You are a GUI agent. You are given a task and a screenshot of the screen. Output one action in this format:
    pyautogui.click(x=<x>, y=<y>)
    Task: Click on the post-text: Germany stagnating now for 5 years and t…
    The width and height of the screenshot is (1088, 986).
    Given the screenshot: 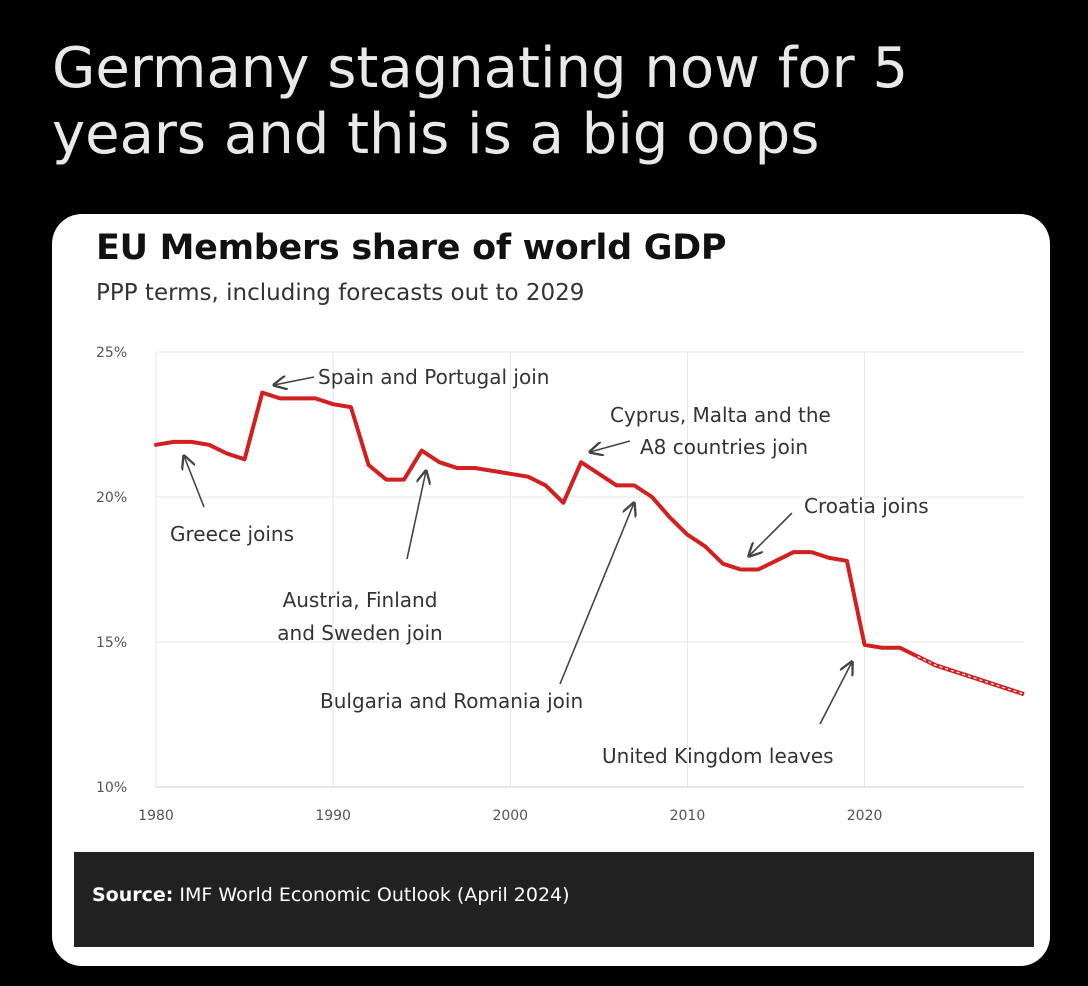 What is the action you would take?
    pyautogui.click(x=480, y=101)
    